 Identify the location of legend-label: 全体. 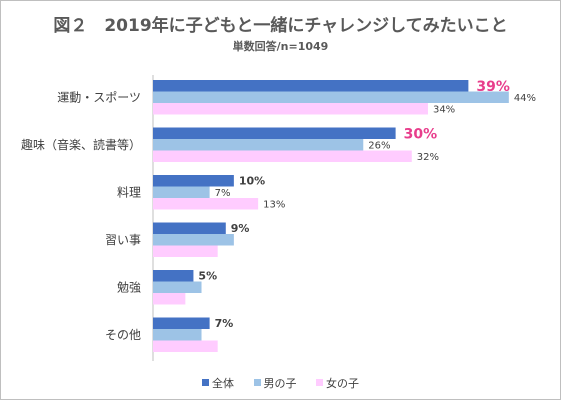
(223, 383).